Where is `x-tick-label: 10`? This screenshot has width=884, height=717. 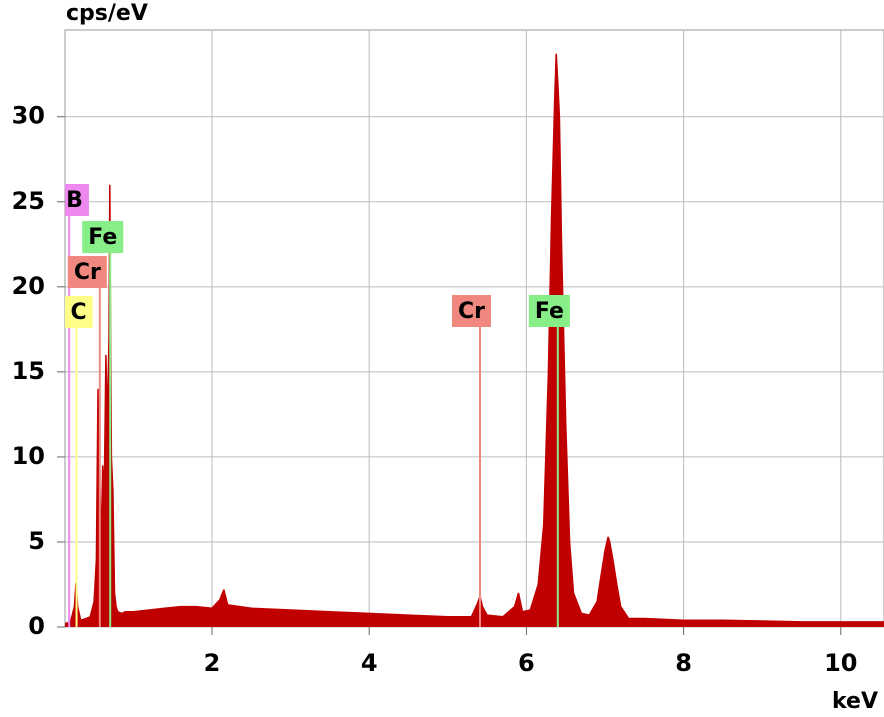 x-tick-label: 10 is located at coordinates (840, 663).